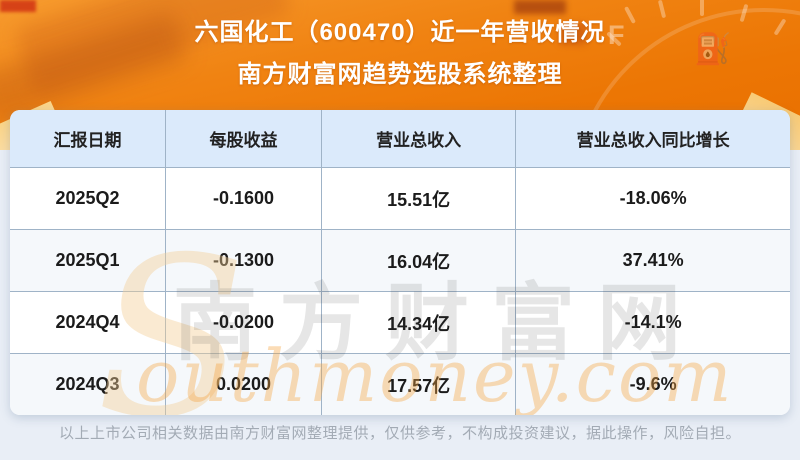  I want to click on total-revenue-cell: 14.34亿, so click(419, 322).